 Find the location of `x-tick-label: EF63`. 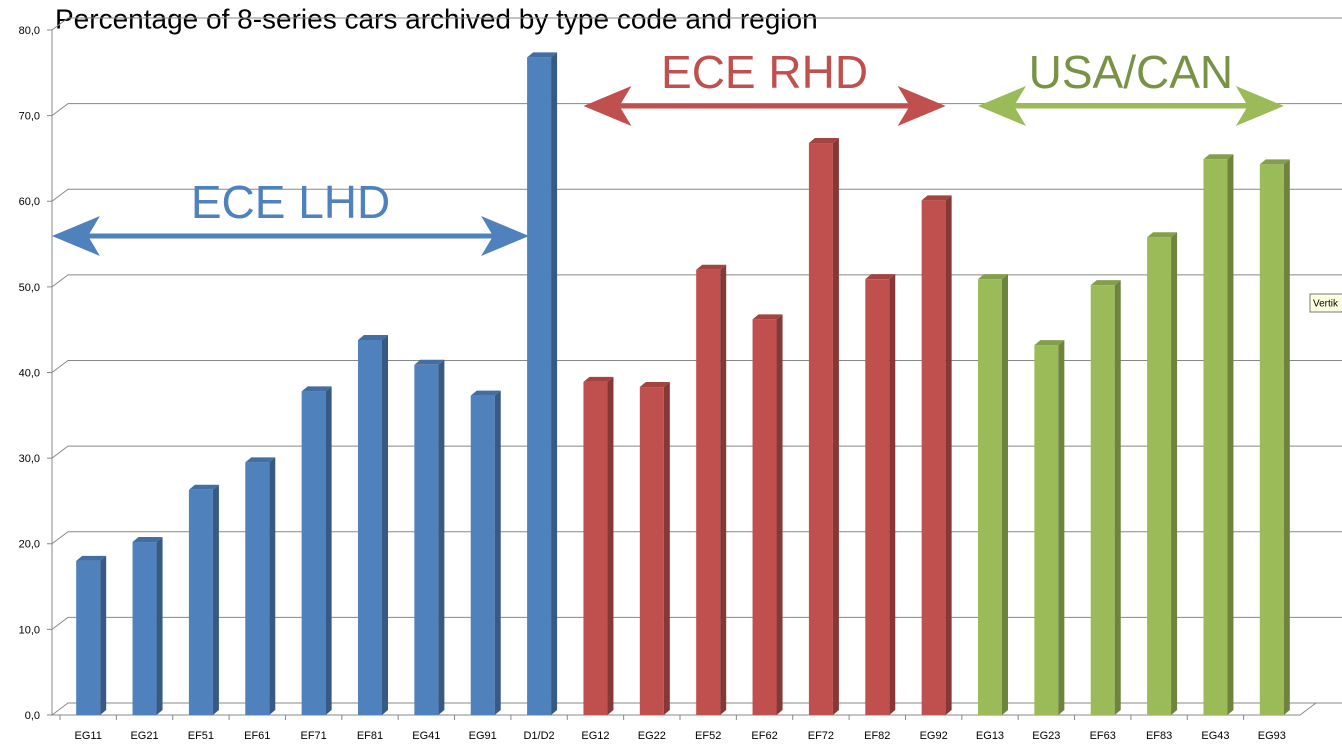

x-tick-label: EF63 is located at coordinates (1103, 736).